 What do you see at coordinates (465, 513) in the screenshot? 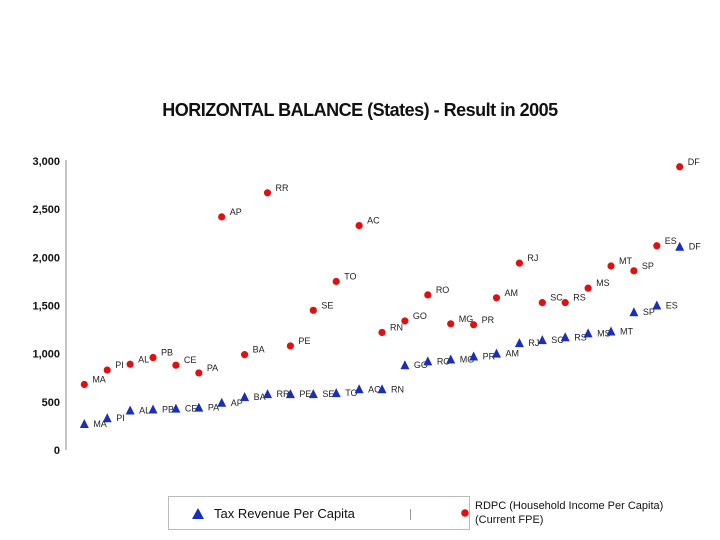
I see `legend-circle-icon` at bounding box center [465, 513].